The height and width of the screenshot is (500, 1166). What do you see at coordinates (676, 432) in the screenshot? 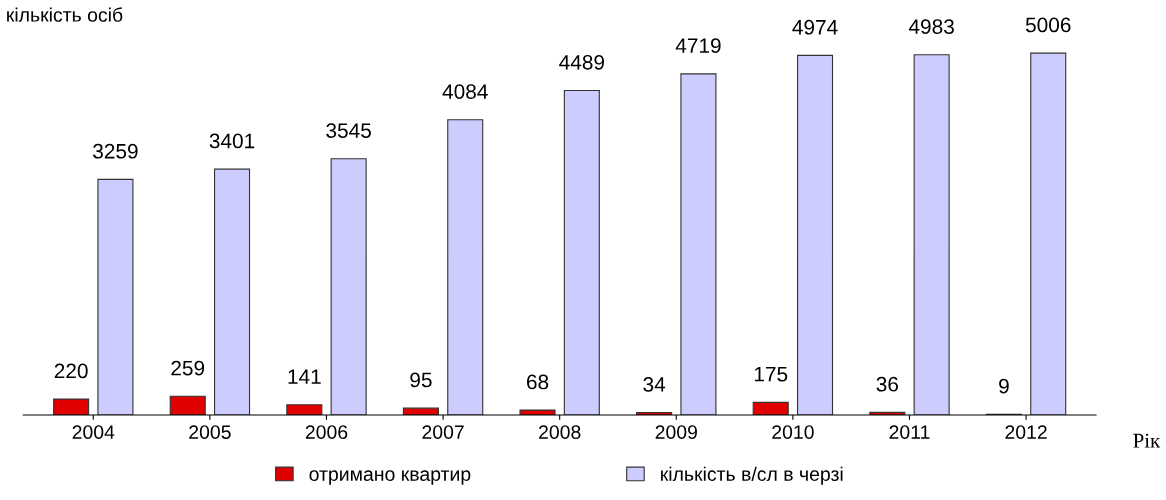
I see `x-tick-label: 2009` at bounding box center [676, 432].